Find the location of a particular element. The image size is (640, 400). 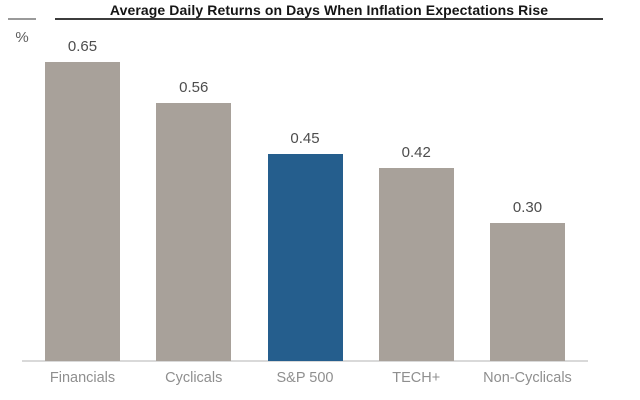

bar-value-label: 0.56 is located at coordinates (194, 87).